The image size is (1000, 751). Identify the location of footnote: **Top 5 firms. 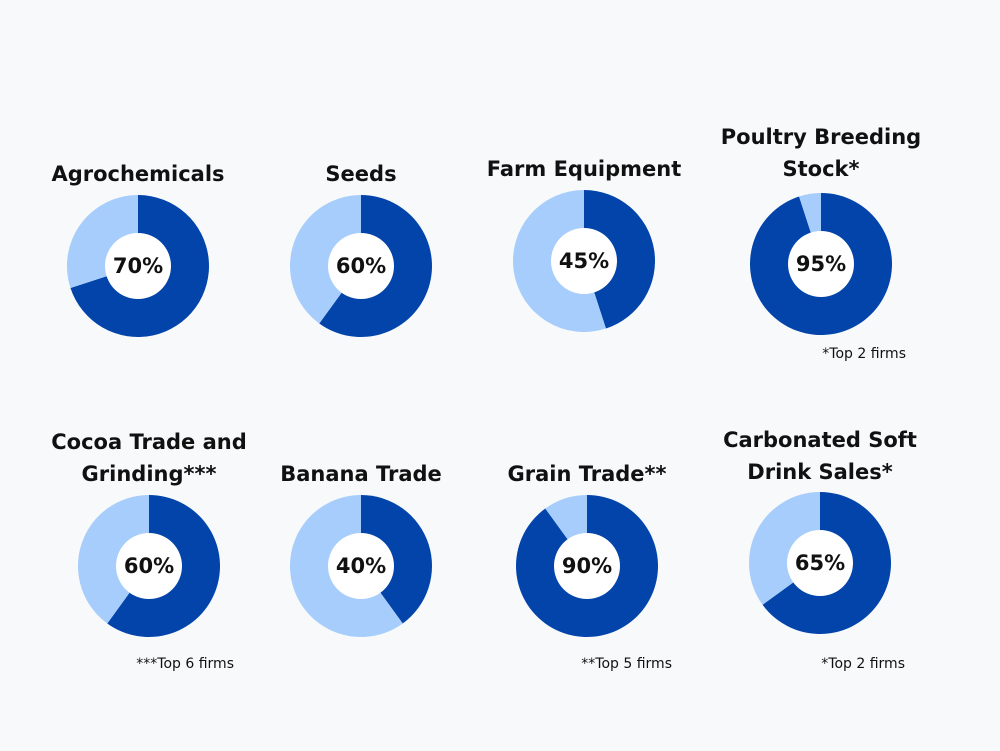
(626, 664).